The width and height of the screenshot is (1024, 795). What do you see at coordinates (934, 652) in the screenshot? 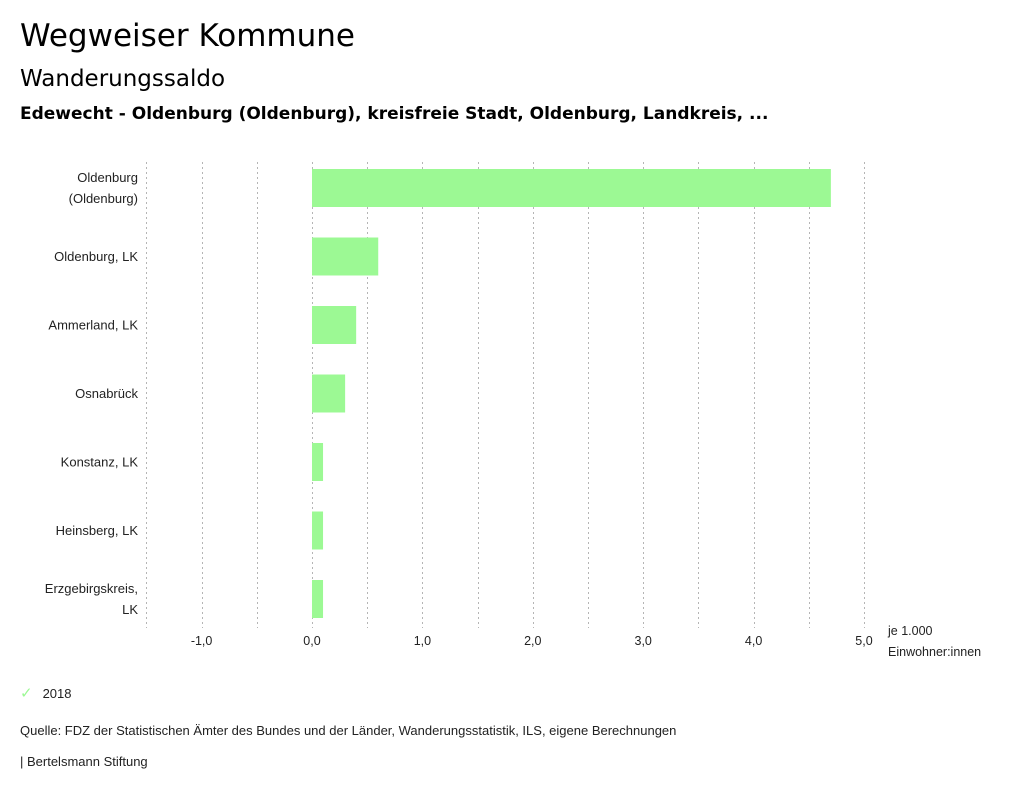
I see `x-axis-unit-label: Einwohner:innen` at bounding box center [934, 652].